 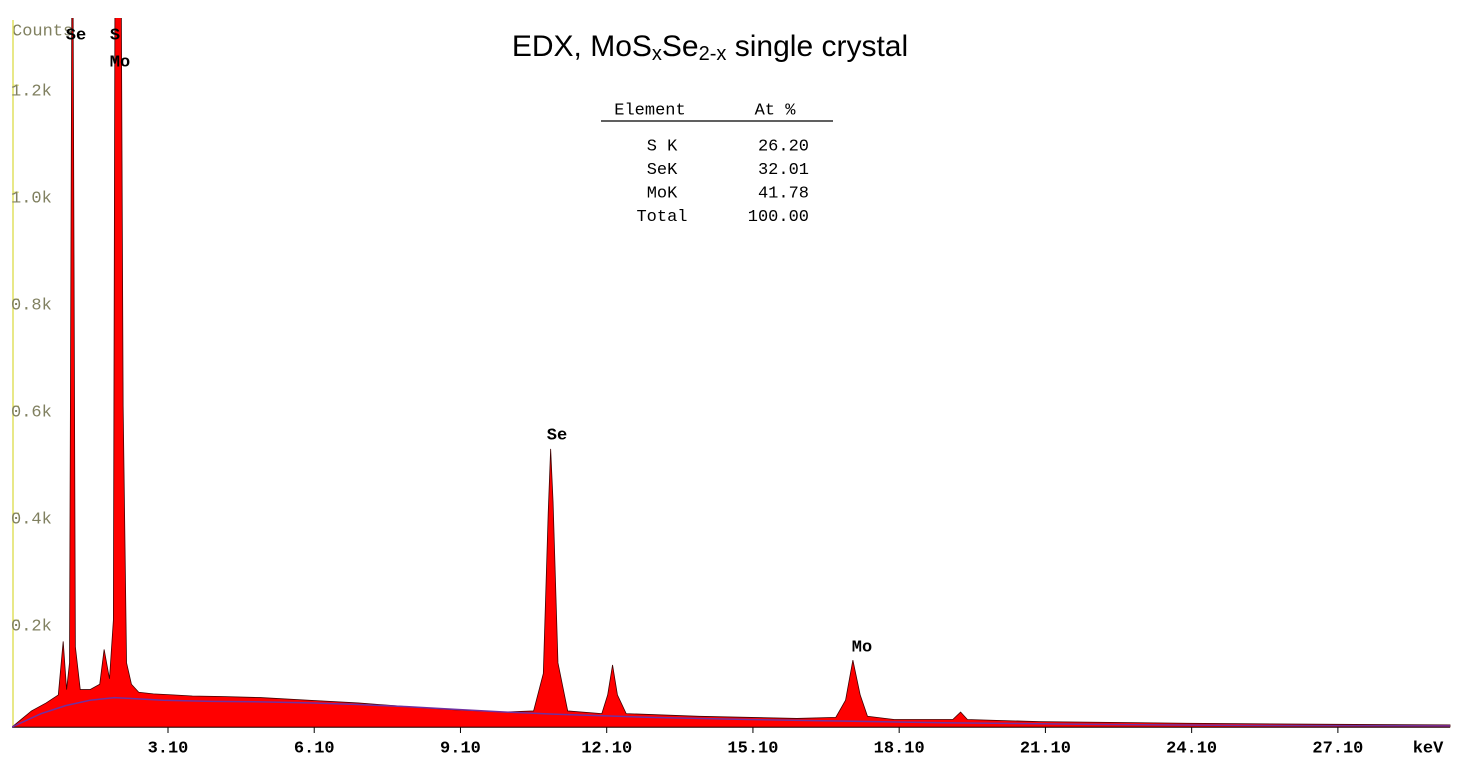 I want to click on title-part: x, so click(x=657, y=54).